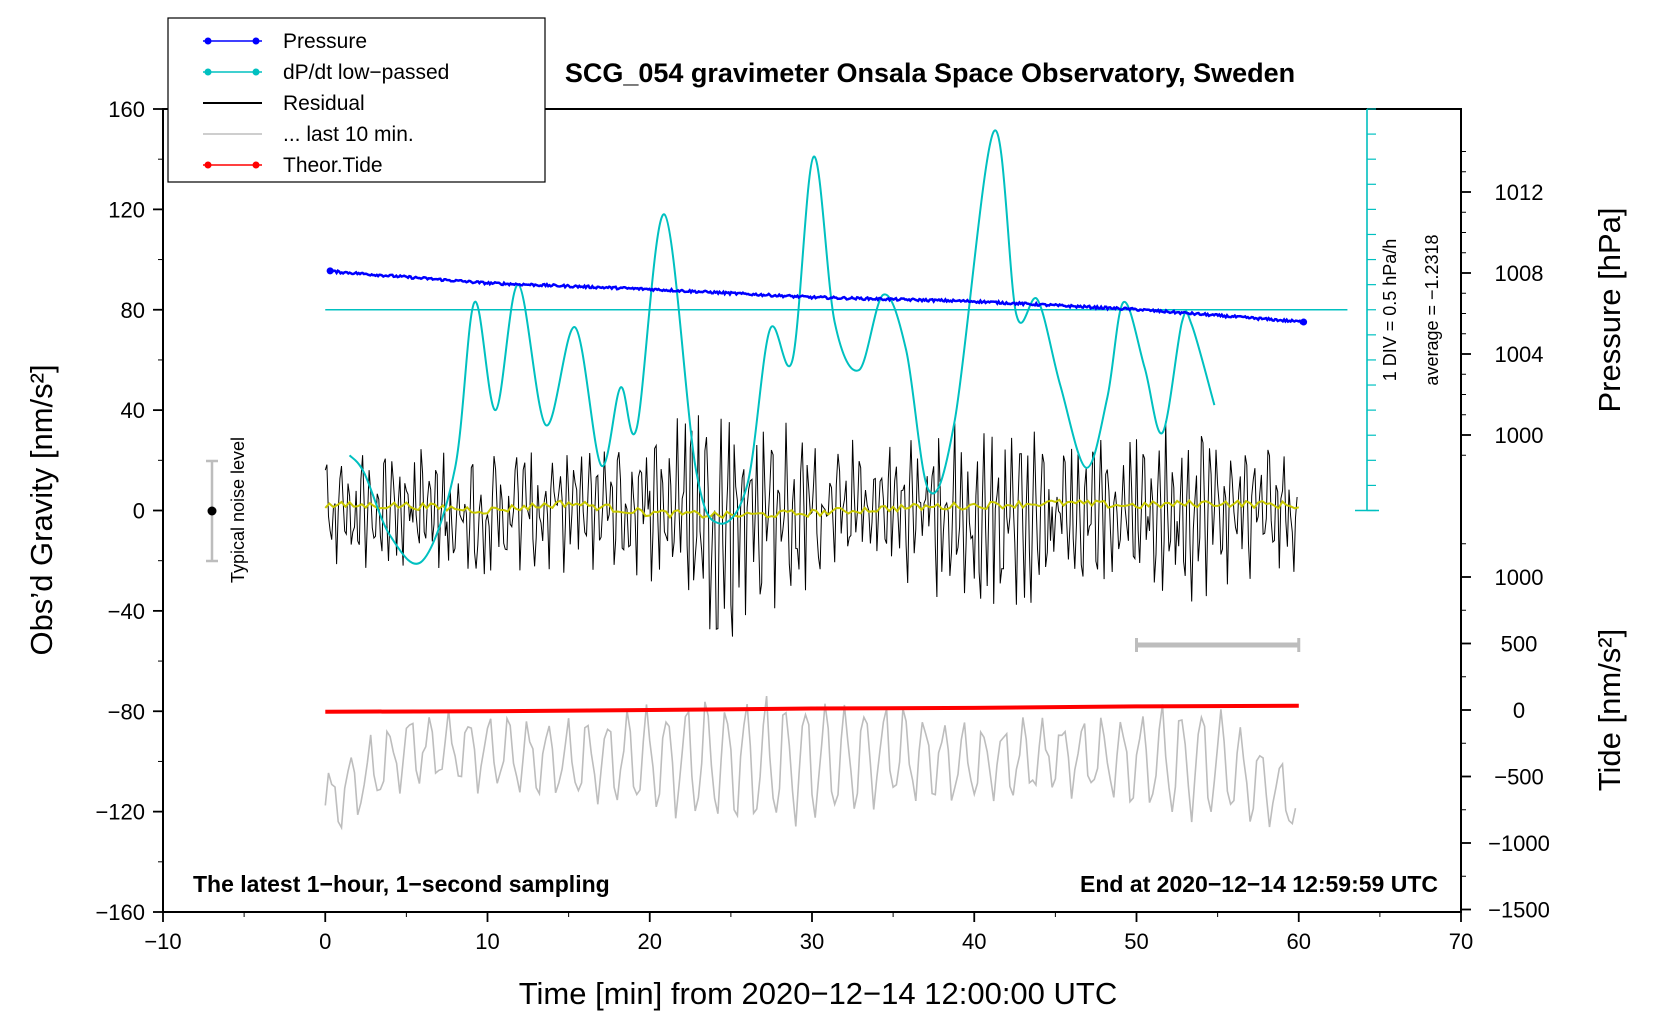  I want to click on pressure-axis-title: Pressure [hPa], so click(1609, 309).